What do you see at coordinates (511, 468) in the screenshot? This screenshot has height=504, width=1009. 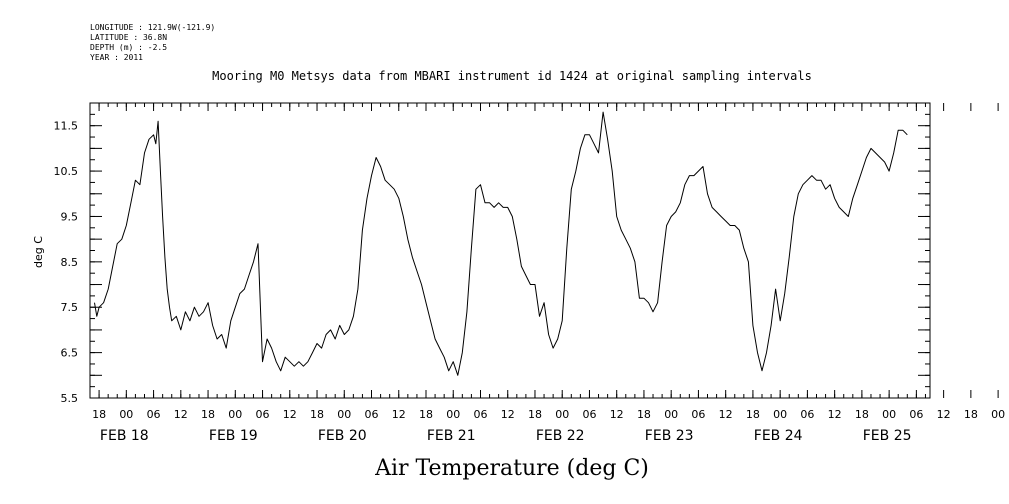 I see `x-axis-label: Air Temperature (deg C)` at bounding box center [511, 468].